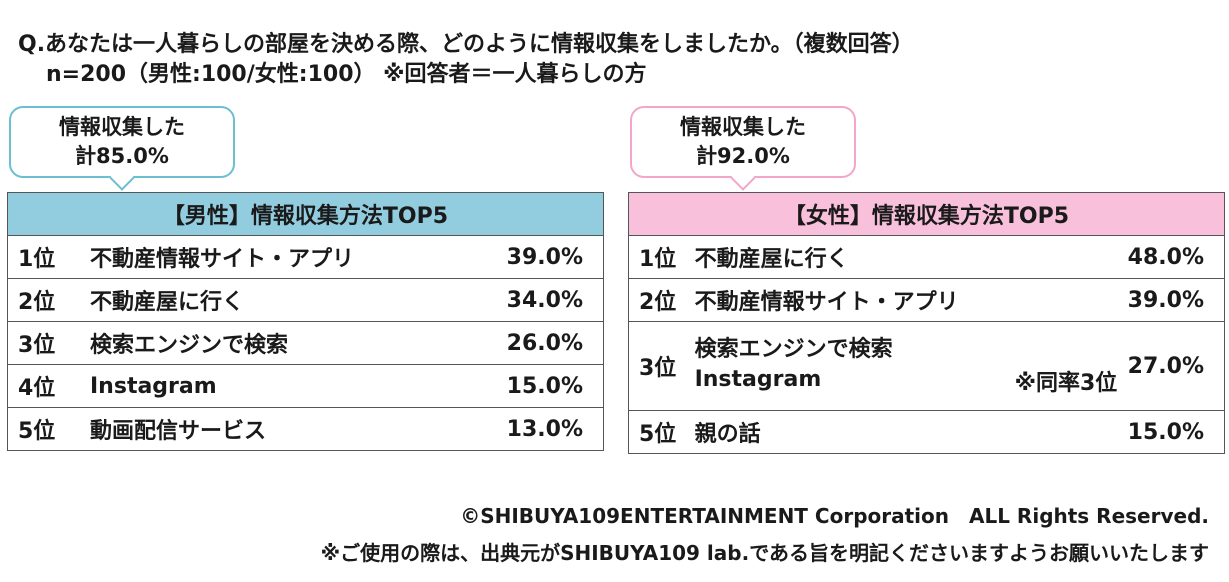 This screenshot has height=582, width=1229. I want to click on male-bubble-label: 情報収集した, so click(122, 127).